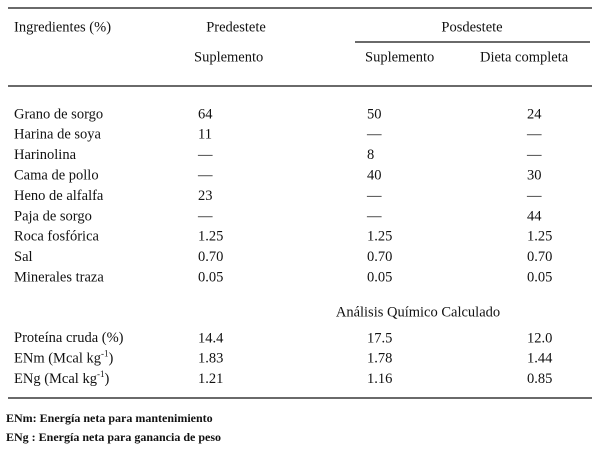 This screenshot has height=452, width=600. What do you see at coordinates (534, 114) in the screenshot?
I see `cell: 24` at bounding box center [534, 114].